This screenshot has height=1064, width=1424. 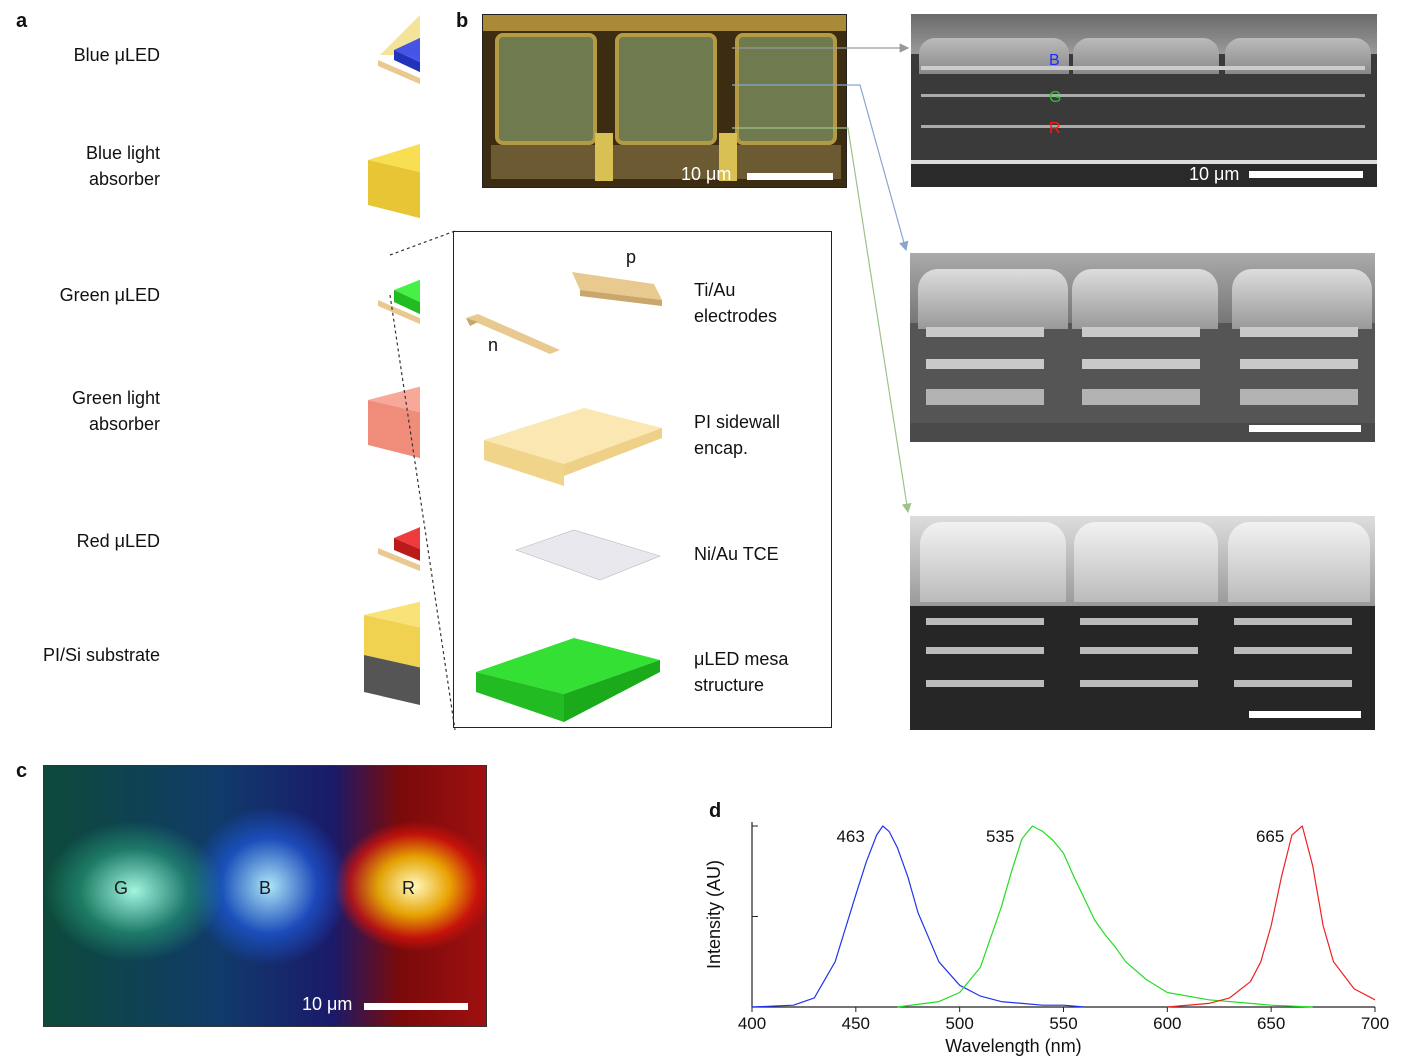 I want to click on optical-micrograph: 10 μm, so click(x=664, y=101).